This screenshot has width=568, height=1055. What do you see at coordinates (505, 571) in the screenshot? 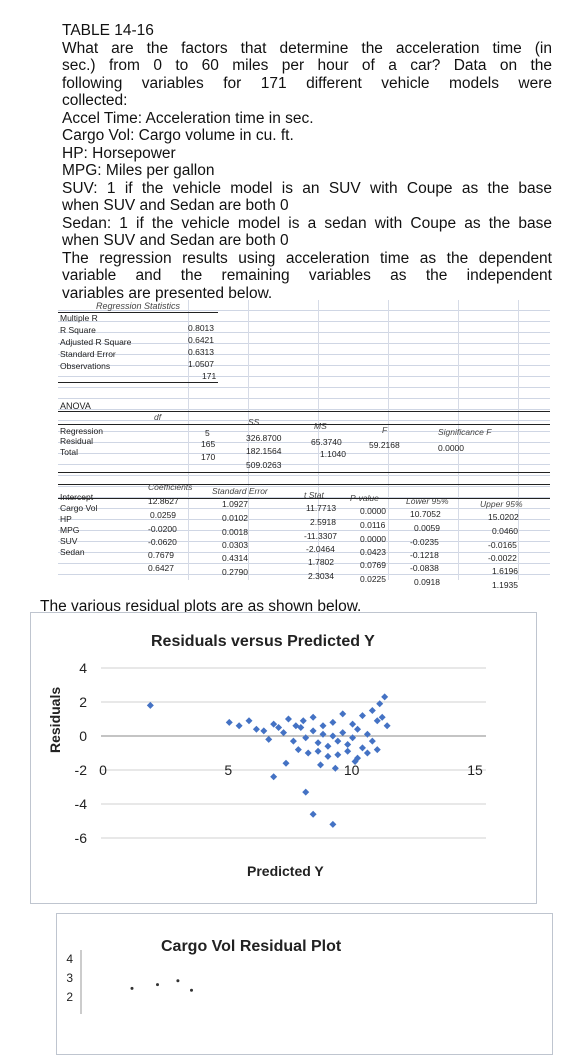
I see `coef-upper: 1.6196` at bounding box center [505, 571].